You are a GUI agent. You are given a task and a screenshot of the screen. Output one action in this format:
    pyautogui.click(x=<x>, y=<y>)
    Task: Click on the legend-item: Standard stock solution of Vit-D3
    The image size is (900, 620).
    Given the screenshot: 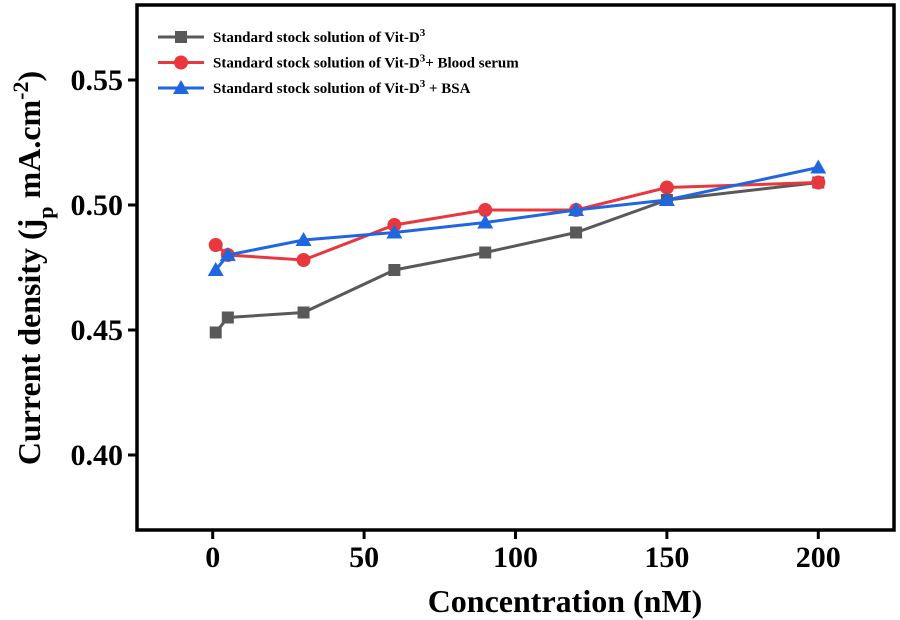 What is the action you would take?
    pyautogui.click(x=292, y=36)
    